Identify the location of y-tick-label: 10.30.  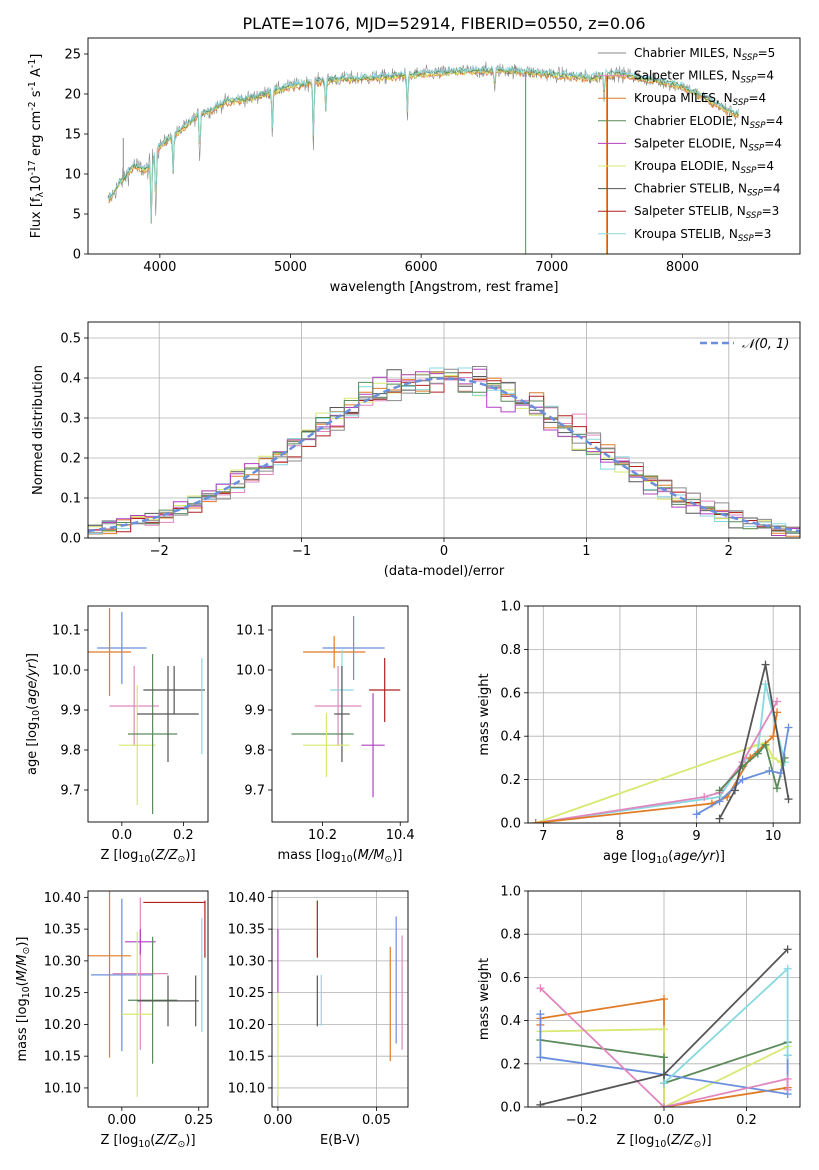
(246, 961).